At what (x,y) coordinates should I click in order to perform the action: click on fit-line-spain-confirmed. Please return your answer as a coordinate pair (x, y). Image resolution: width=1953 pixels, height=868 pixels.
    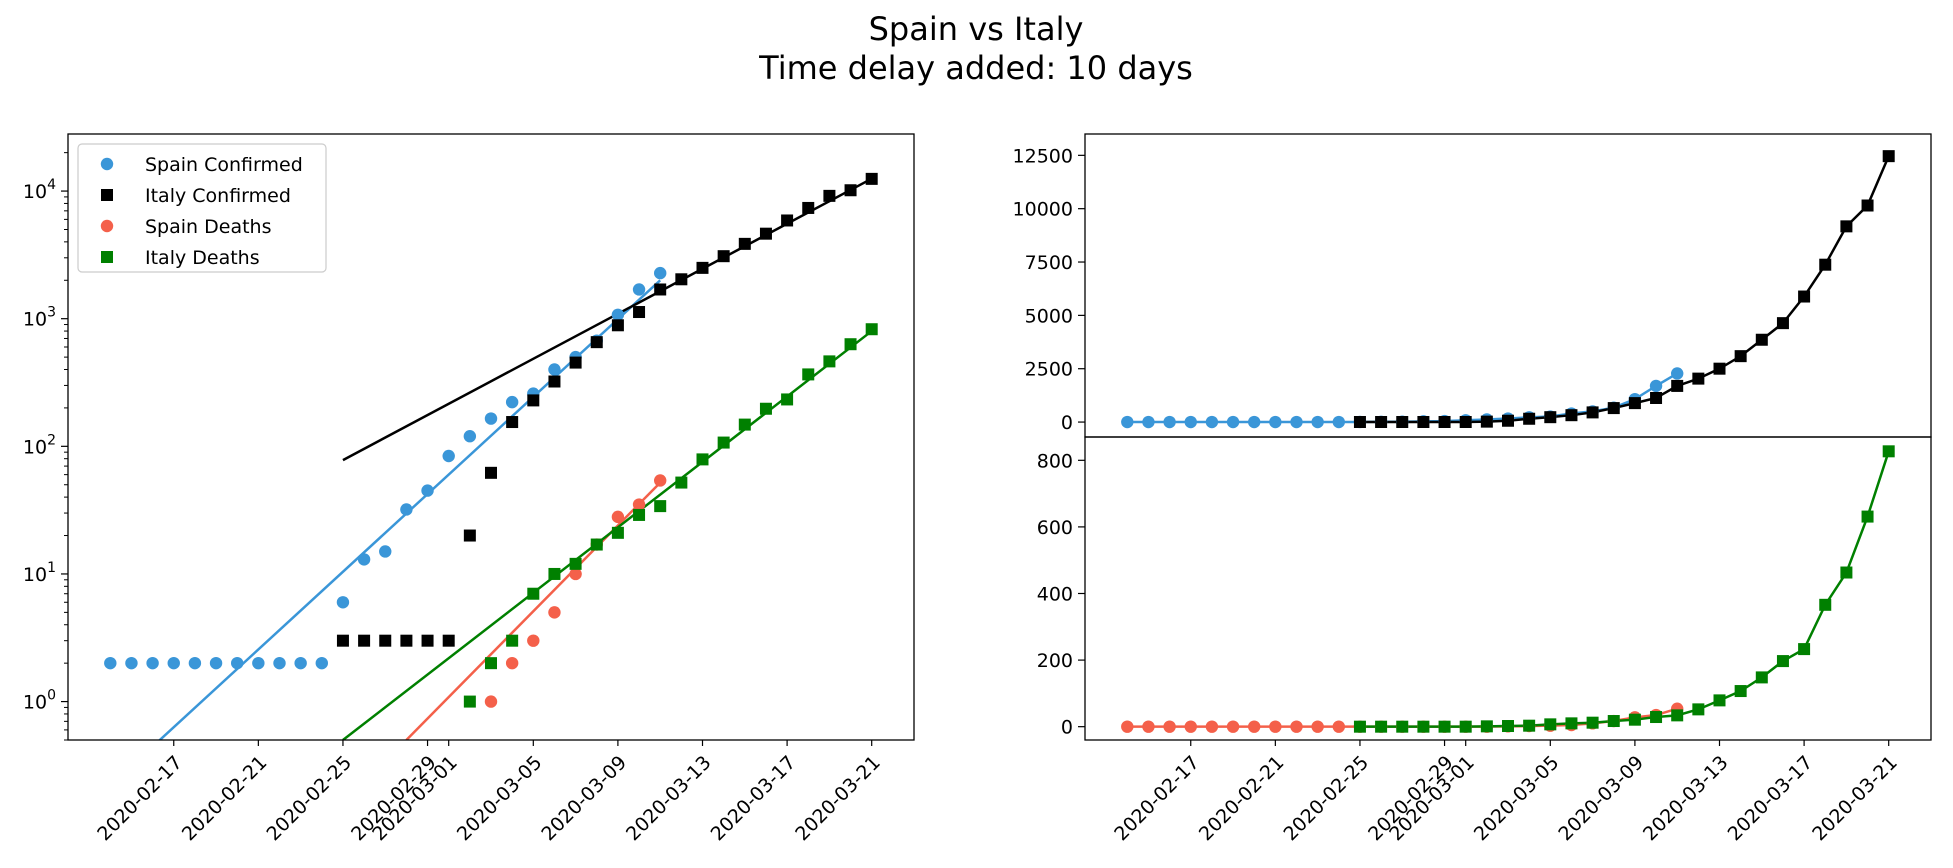
    Looking at the image, I should click on (409, 509).